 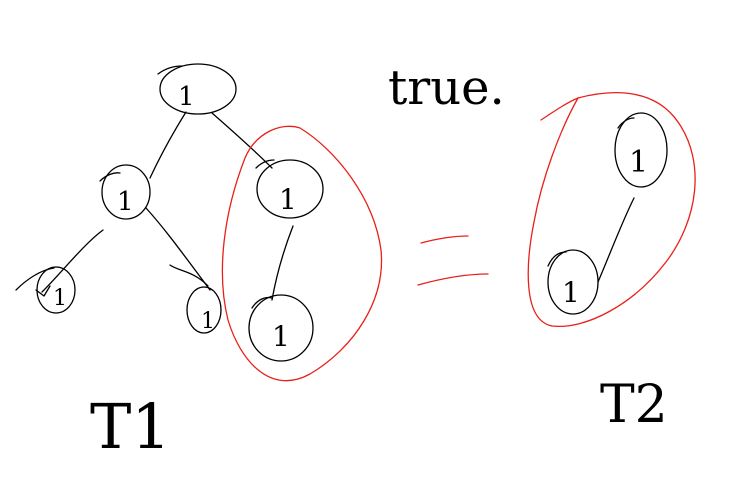 I want to click on t1-edge-right-rightleft, so click(x=282, y=263).